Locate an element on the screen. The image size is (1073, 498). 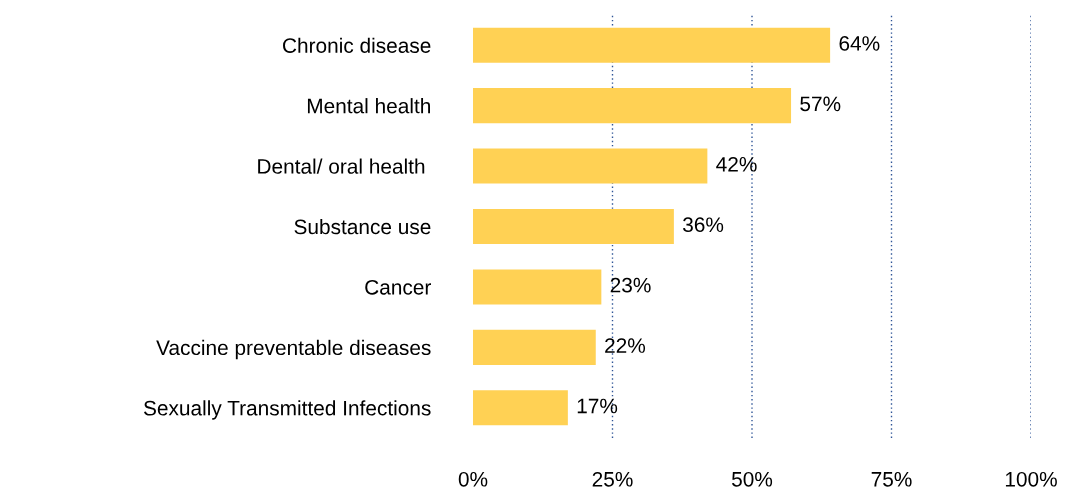
data-label: 22% is located at coordinates (625, 345).